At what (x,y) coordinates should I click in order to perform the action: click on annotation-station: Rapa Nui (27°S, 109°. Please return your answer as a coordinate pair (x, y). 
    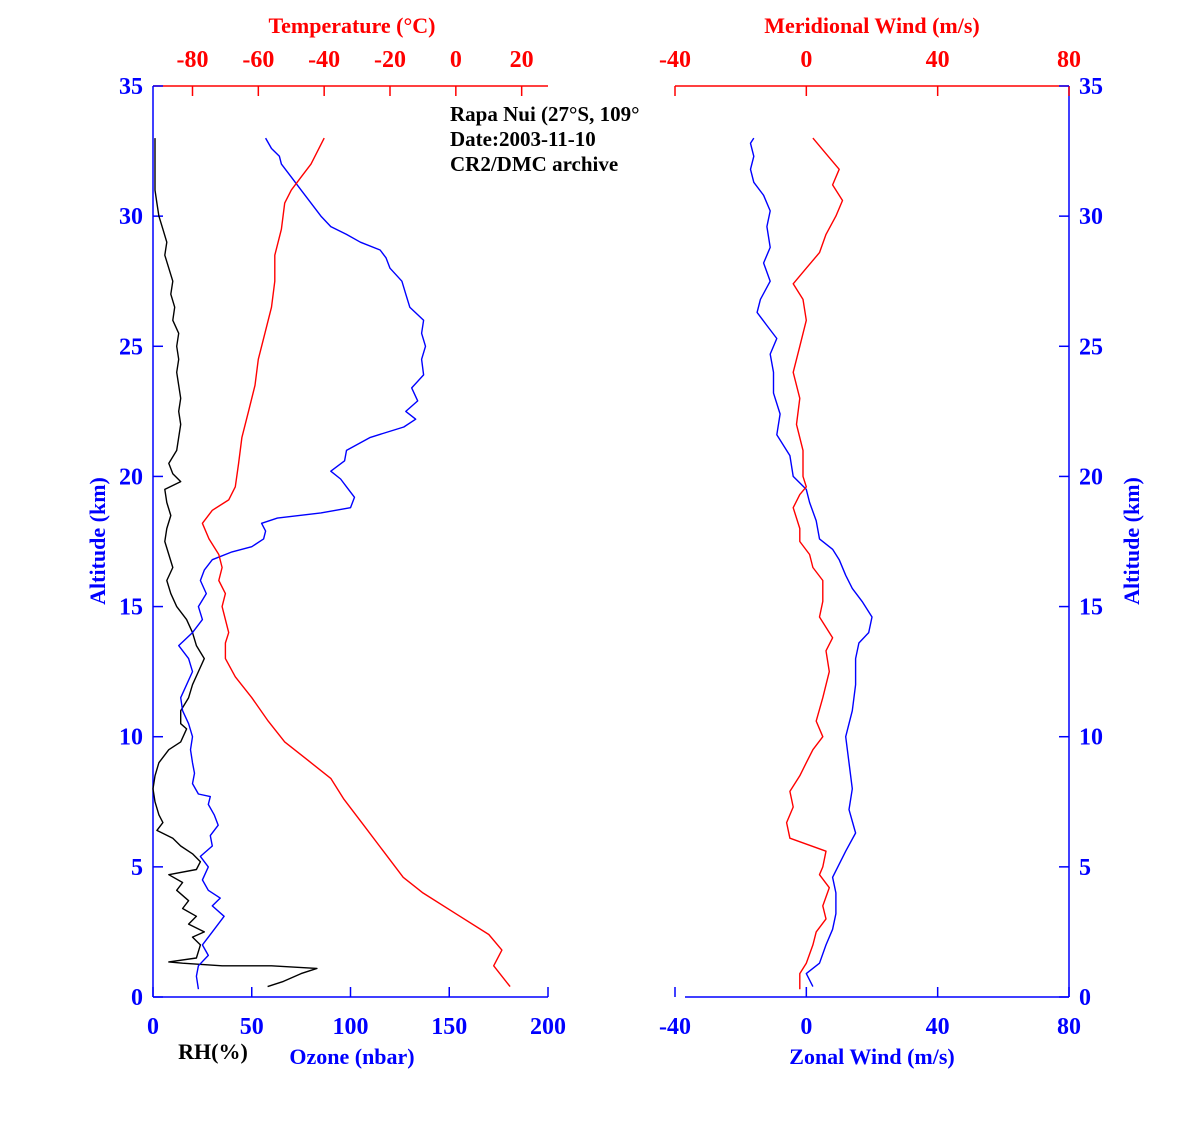
    Looking at the image, I should click on (545, 114).